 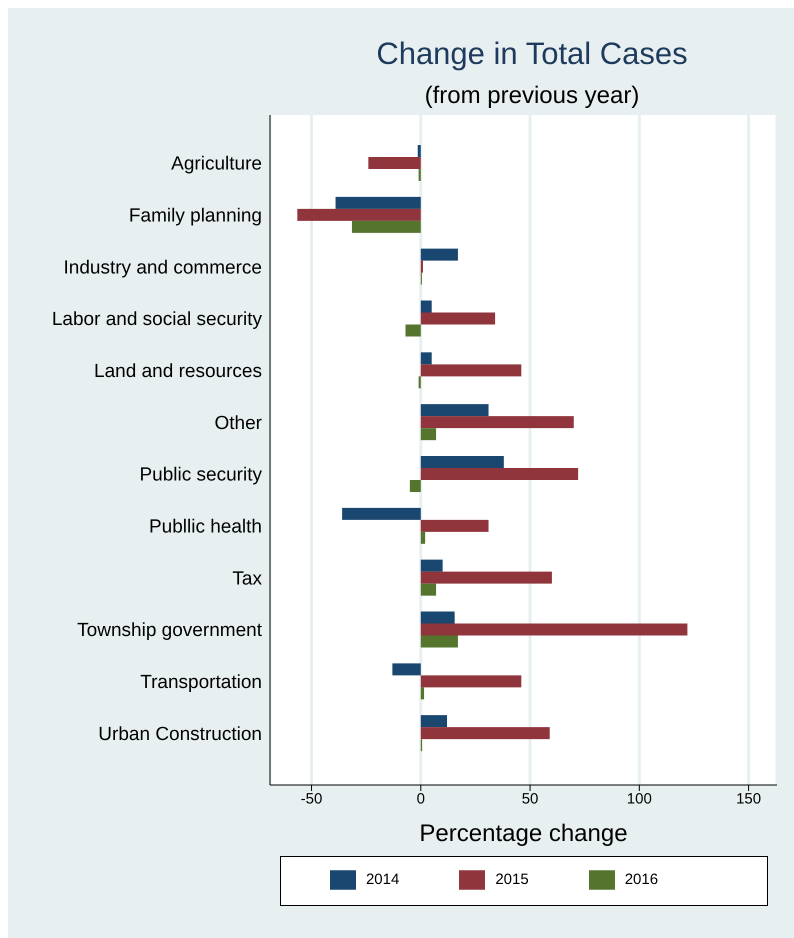 I want to click on y-tick-label: Land and resources, so click(x=178, y=371).